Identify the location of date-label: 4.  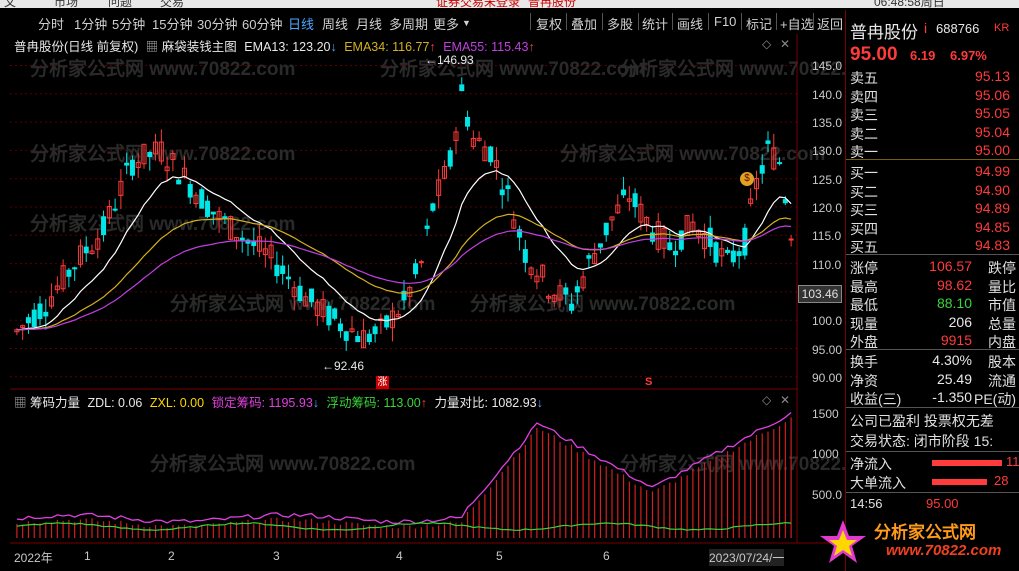
(399, 556).